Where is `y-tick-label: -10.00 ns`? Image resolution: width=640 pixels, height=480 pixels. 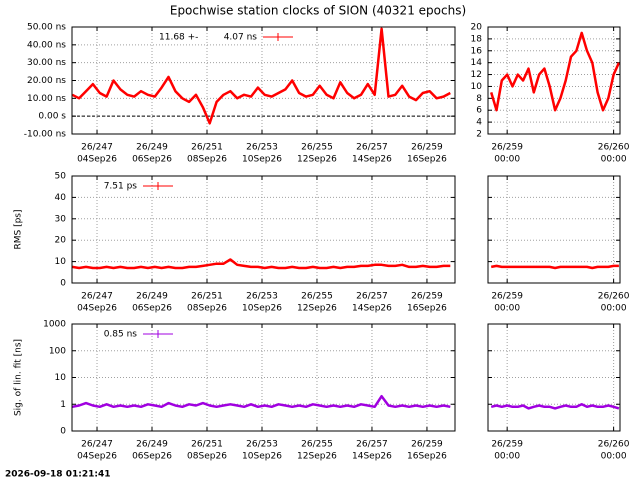
y-tick-label: -10.00 ns is located at coordinates (45, 135).